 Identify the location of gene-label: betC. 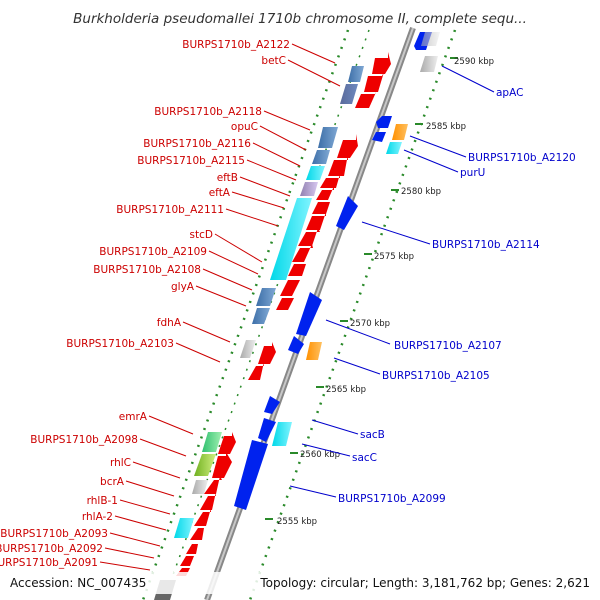
(273, 61).